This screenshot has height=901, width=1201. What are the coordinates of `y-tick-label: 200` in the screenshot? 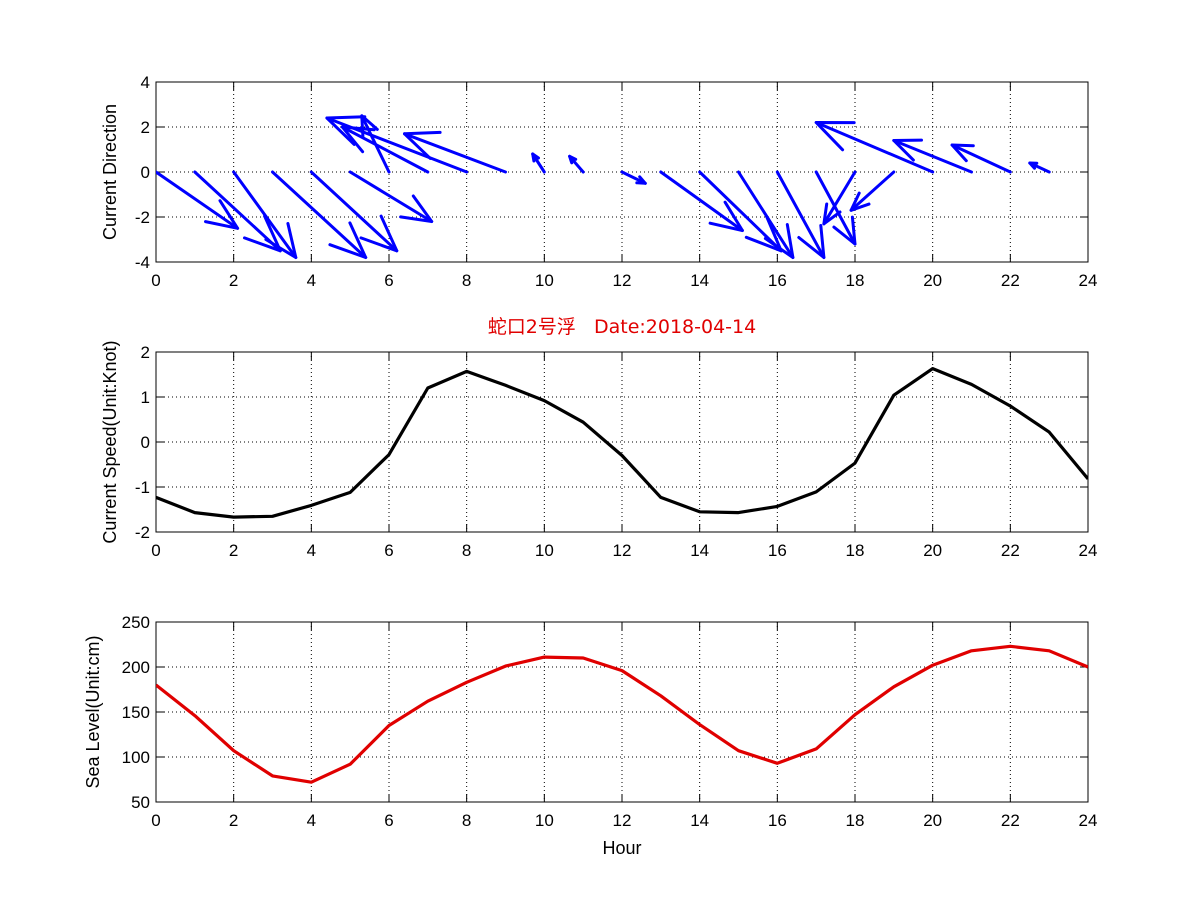 It's located at (136, 667).